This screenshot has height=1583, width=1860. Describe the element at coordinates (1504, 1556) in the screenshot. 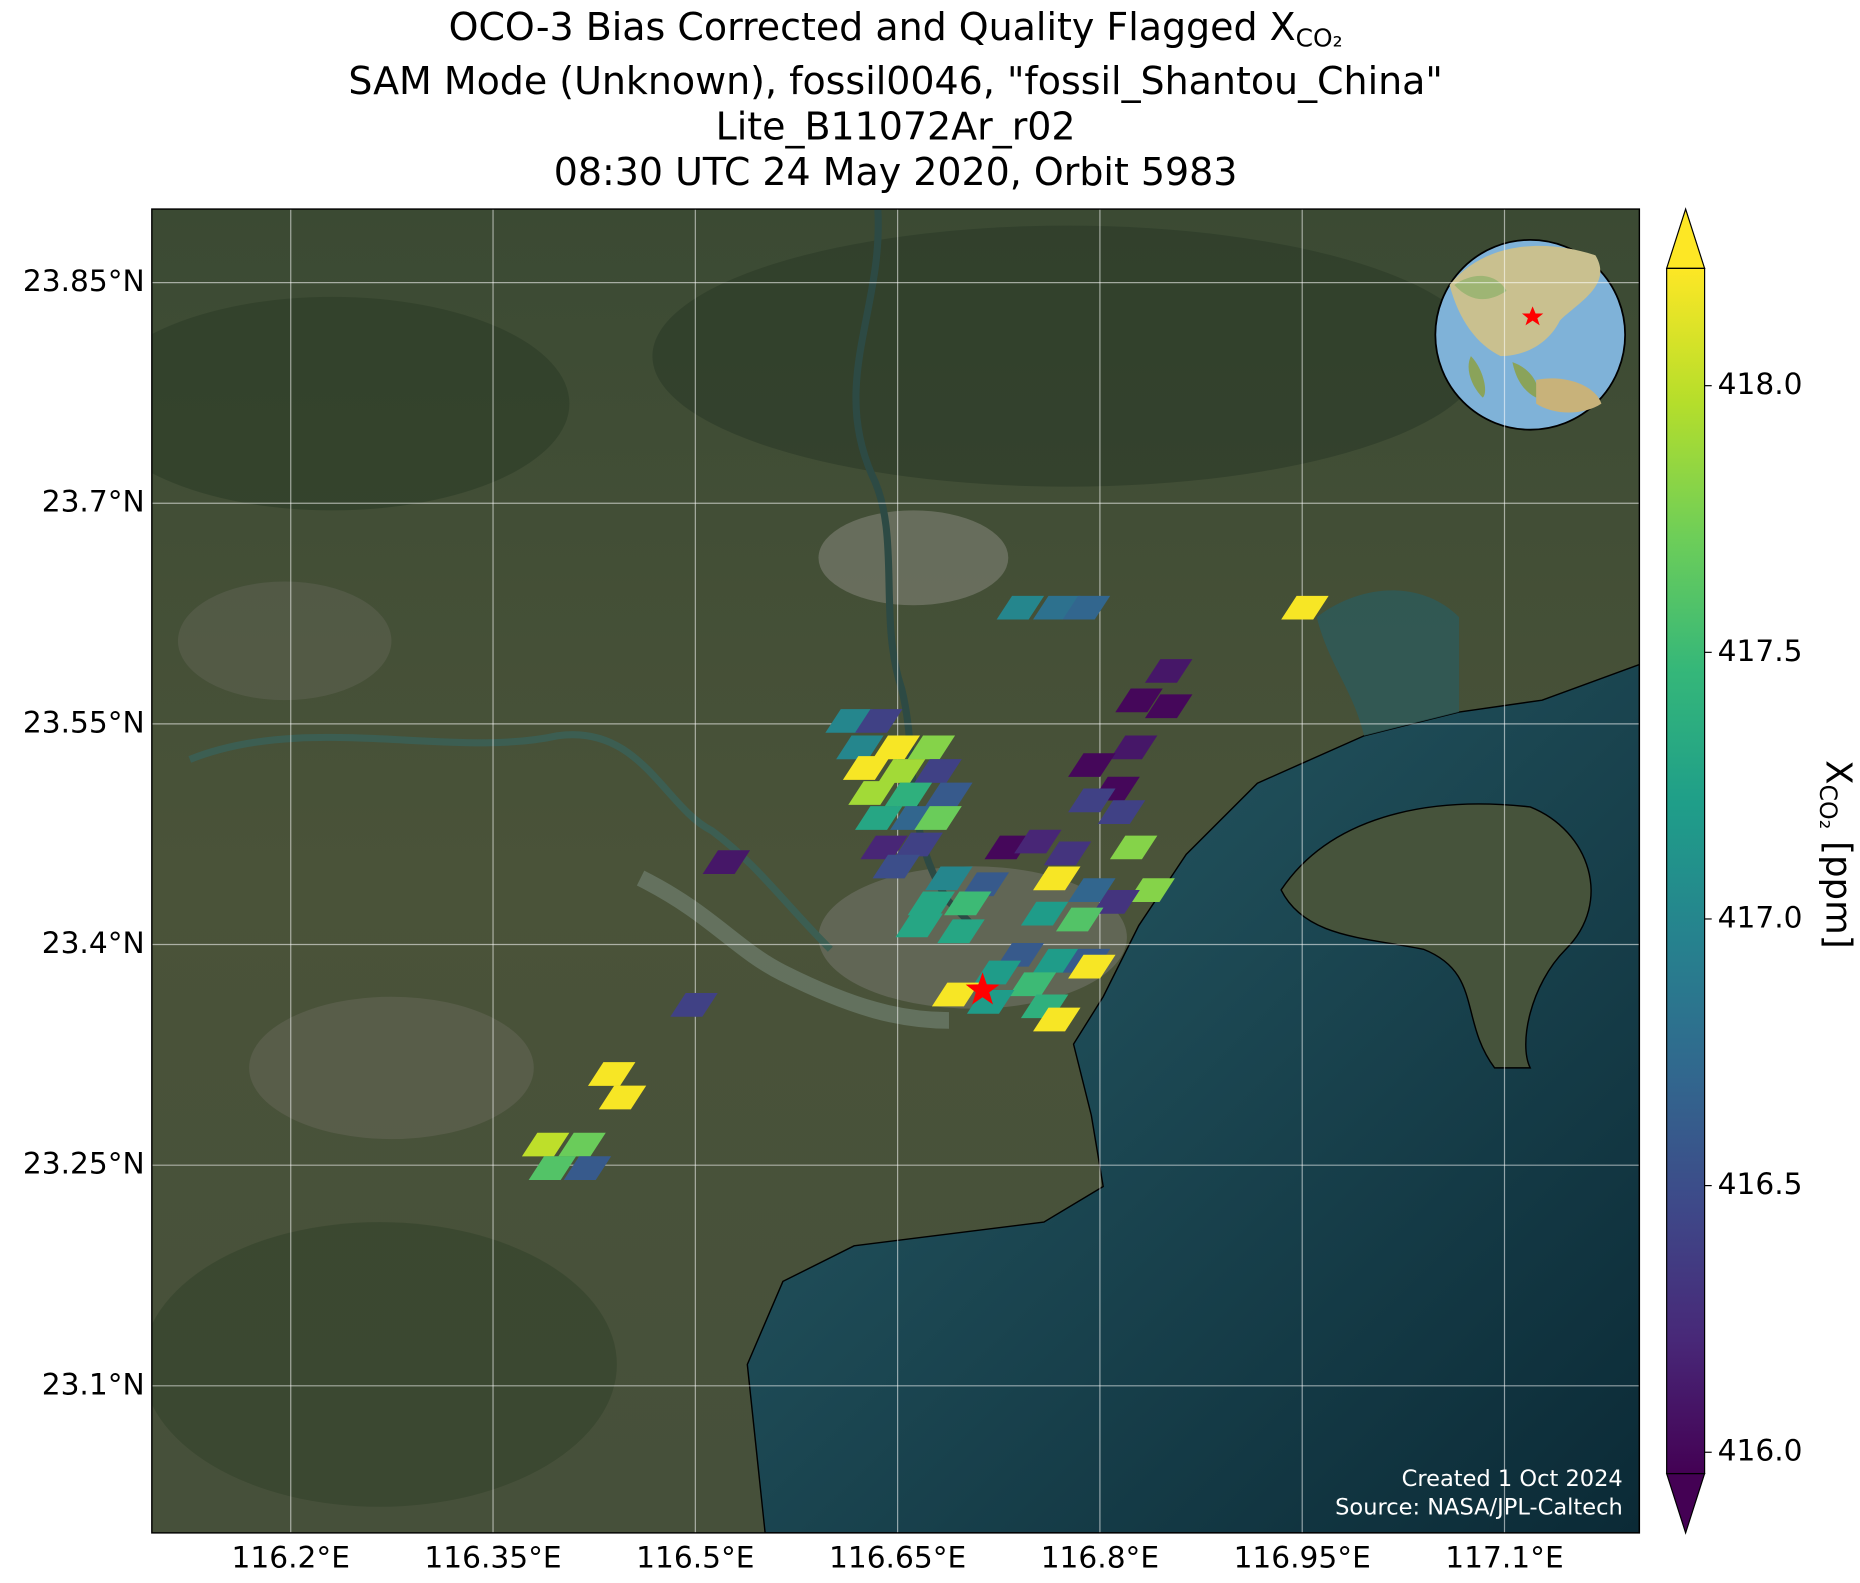

I see `x-tick-label: 117.1°E` at that location.